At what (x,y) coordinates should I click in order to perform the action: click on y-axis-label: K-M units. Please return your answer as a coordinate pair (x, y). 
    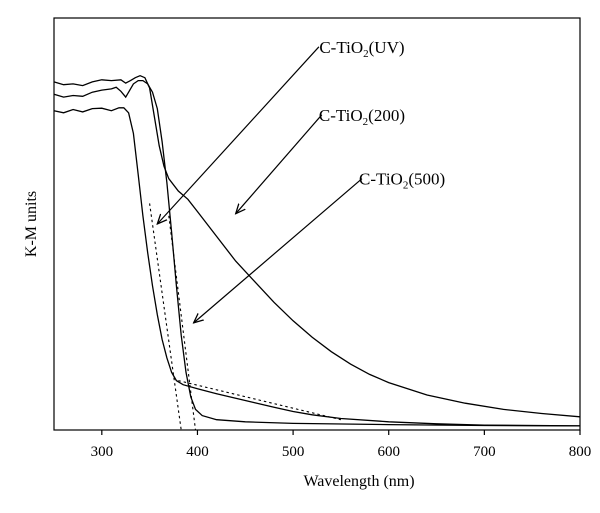
    Looking at the image, I should click on (31, 224).